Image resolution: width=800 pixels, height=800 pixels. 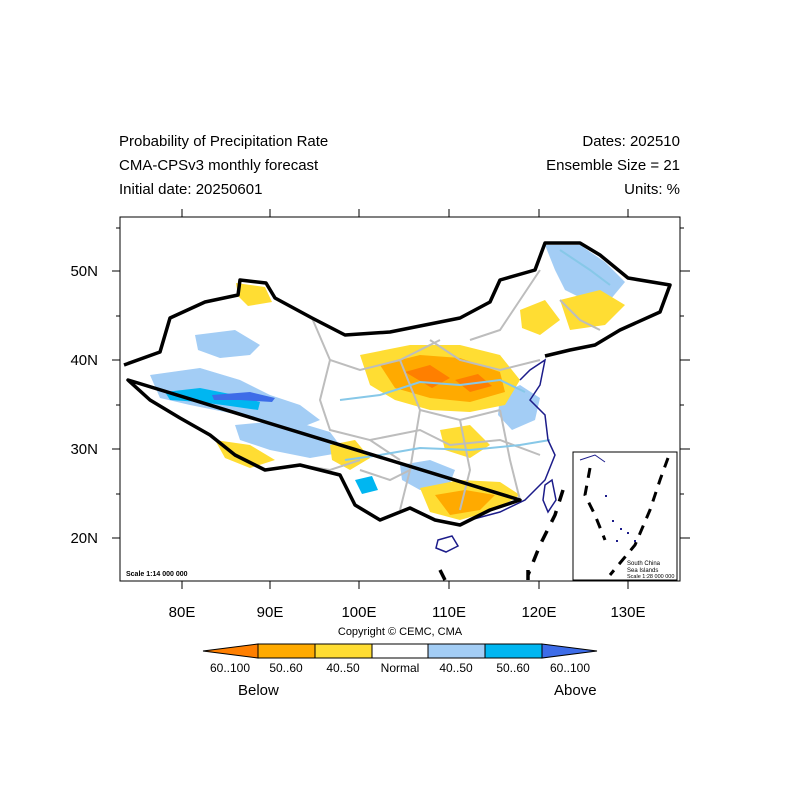 What do you see at coordinates (448, 378) in the screenshot?
I see `darkorange-area-north` at bounding box center [448, 378].